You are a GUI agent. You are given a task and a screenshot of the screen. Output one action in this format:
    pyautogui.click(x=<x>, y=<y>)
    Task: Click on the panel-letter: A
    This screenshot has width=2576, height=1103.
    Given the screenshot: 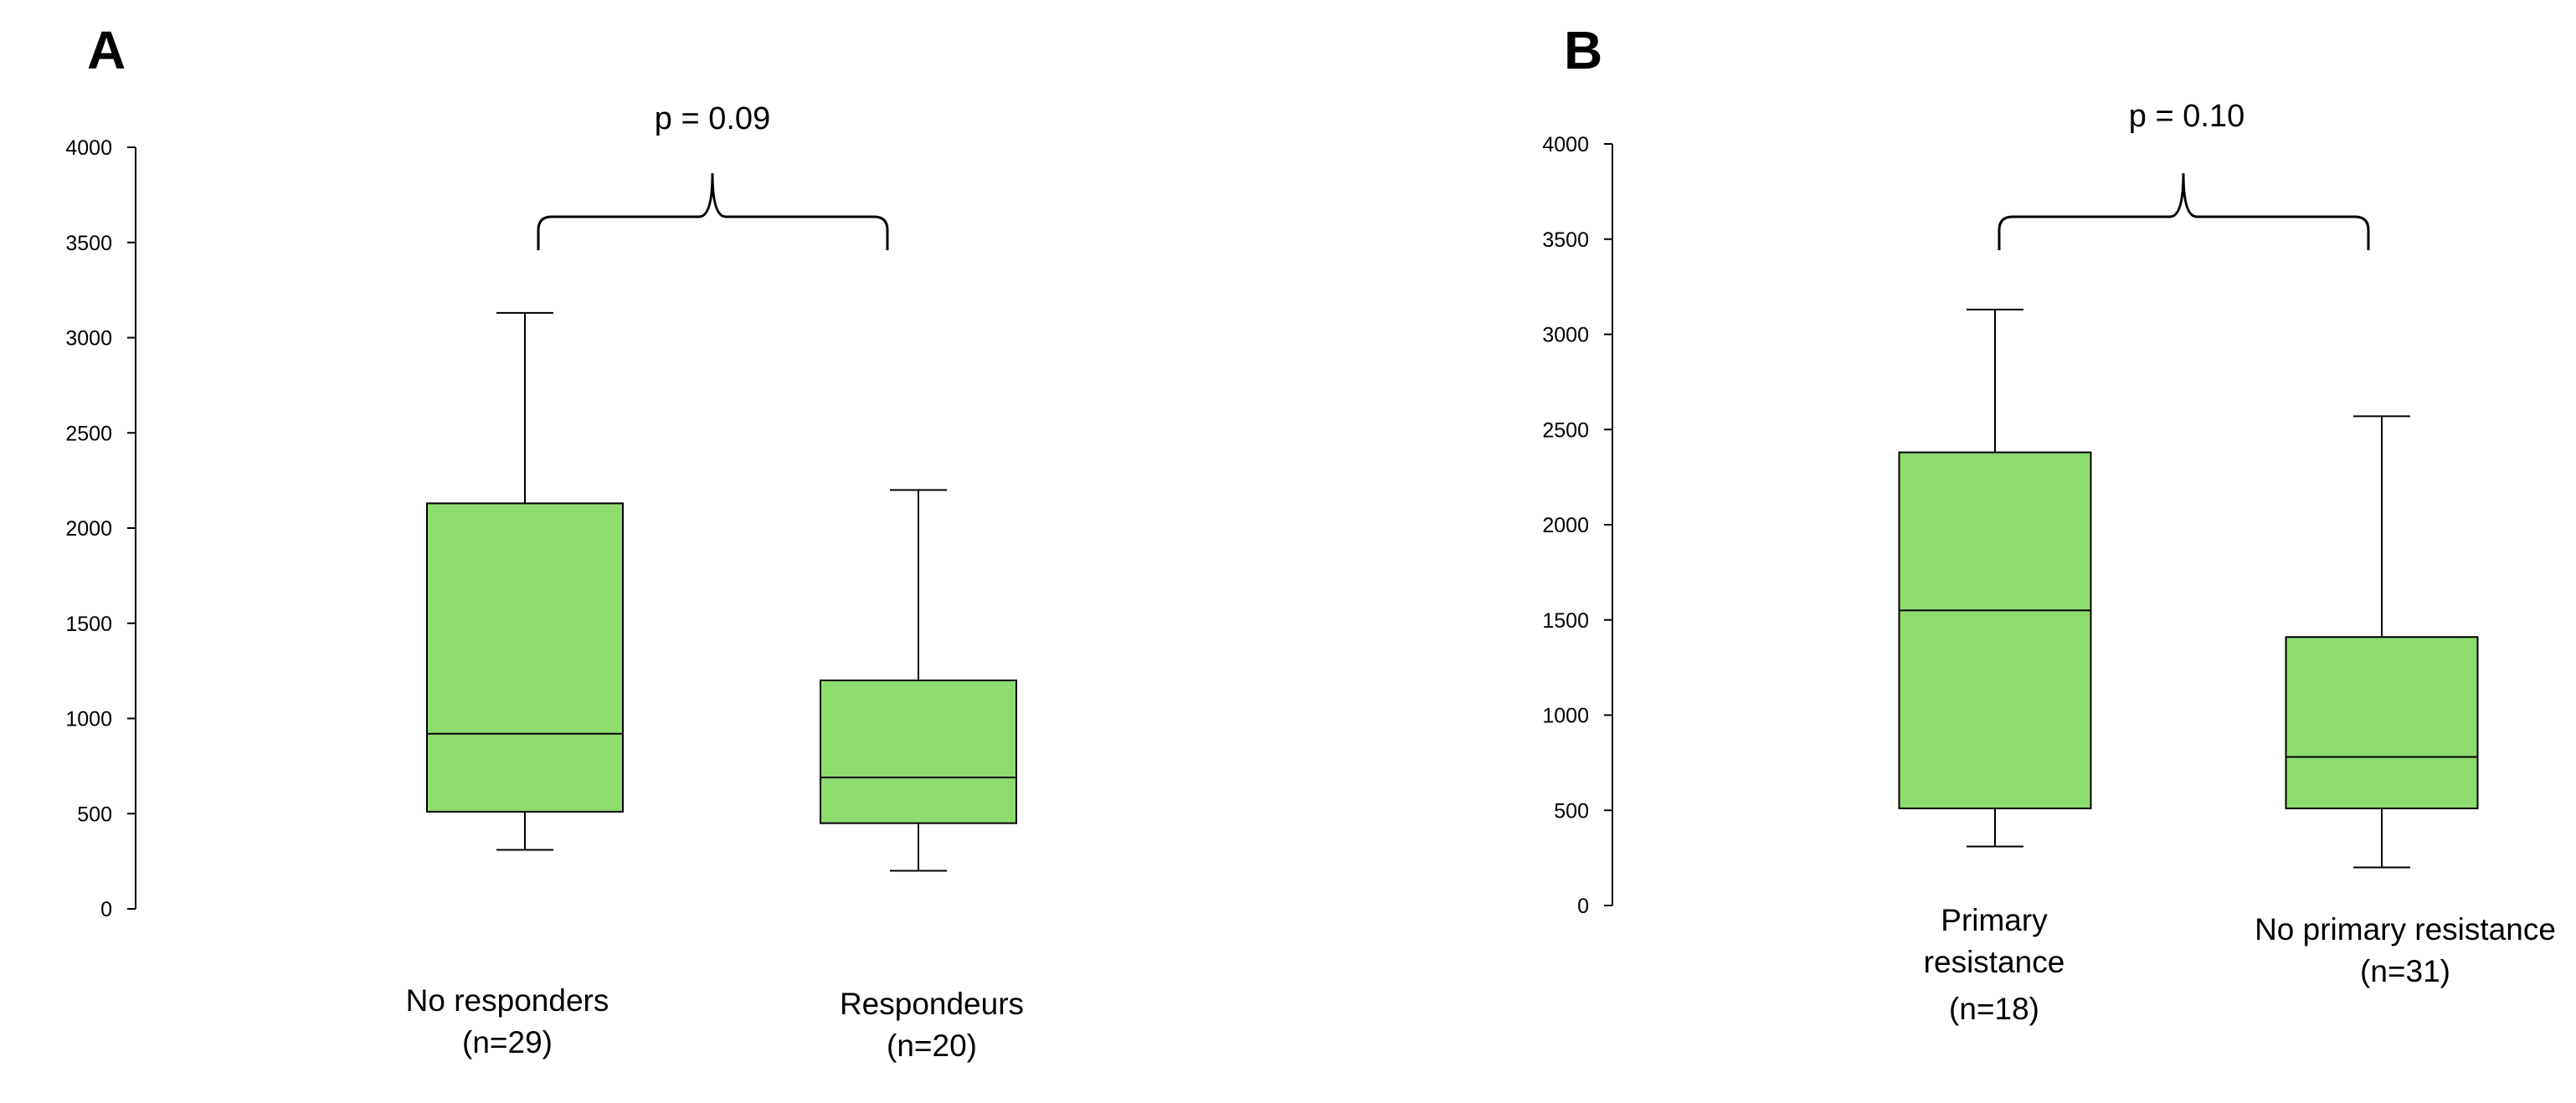 What is the action you would take?
    pyautogui.click(x=107, y=50)
    